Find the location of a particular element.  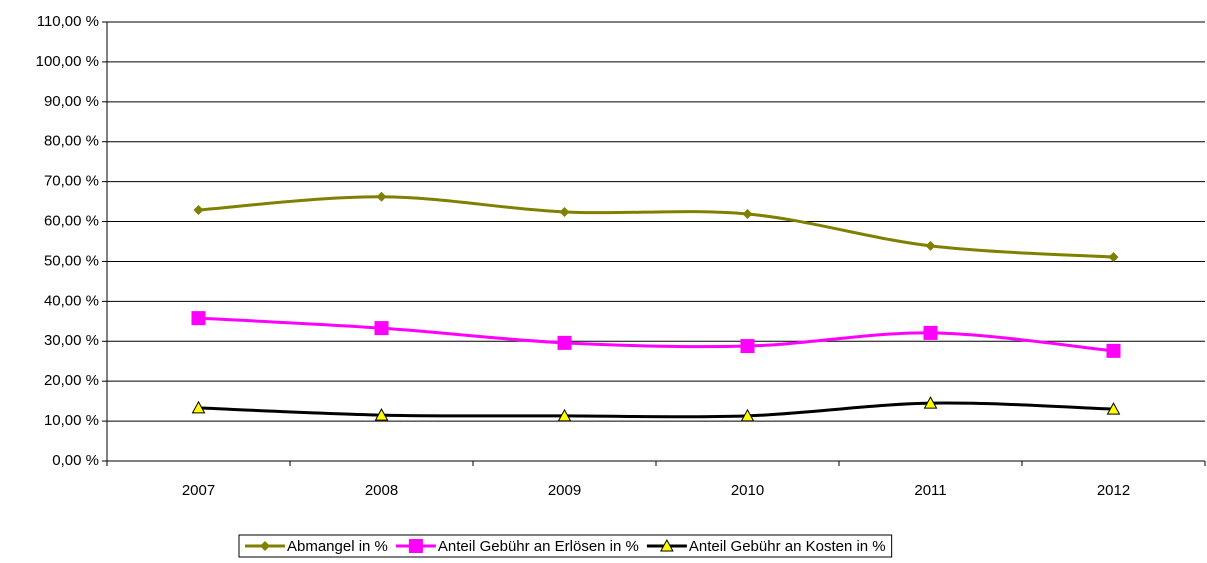

y-tick-label: 30,00 % is located at coordinates (71, 340).